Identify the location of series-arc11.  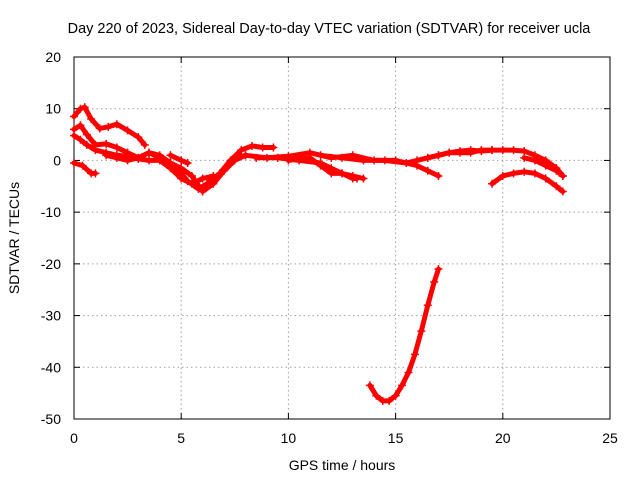
(460, 154).